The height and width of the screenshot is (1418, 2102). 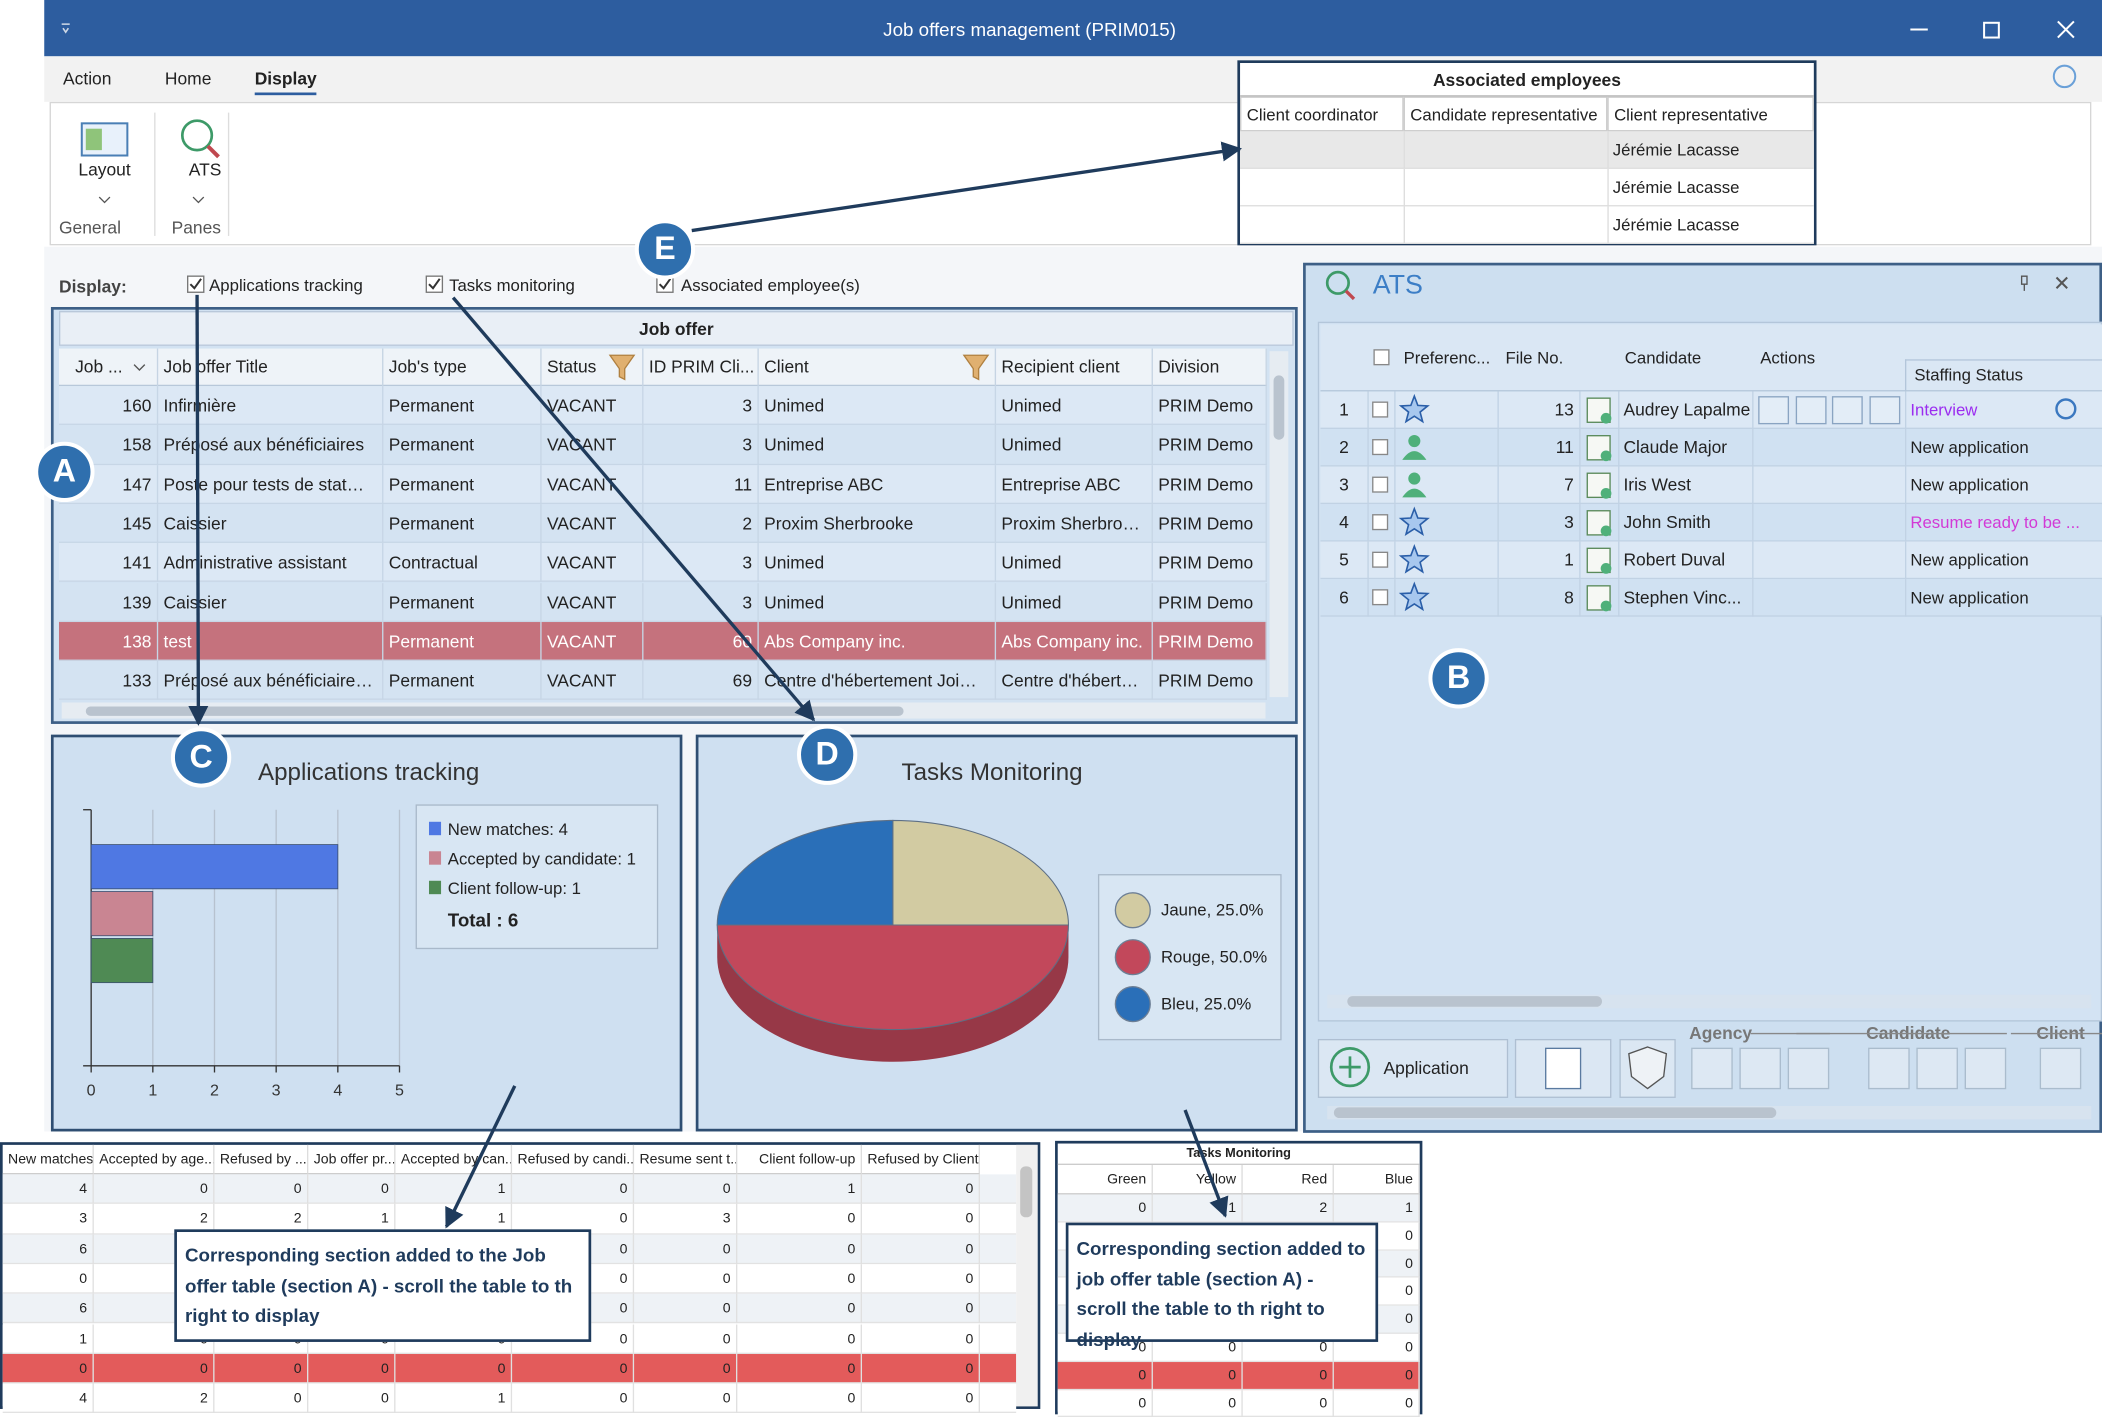 What do you see at coordinates (992, 772) in the screenshot?
I see `chart-title: Tasks Monitoring` at bounding box center [992, 772].